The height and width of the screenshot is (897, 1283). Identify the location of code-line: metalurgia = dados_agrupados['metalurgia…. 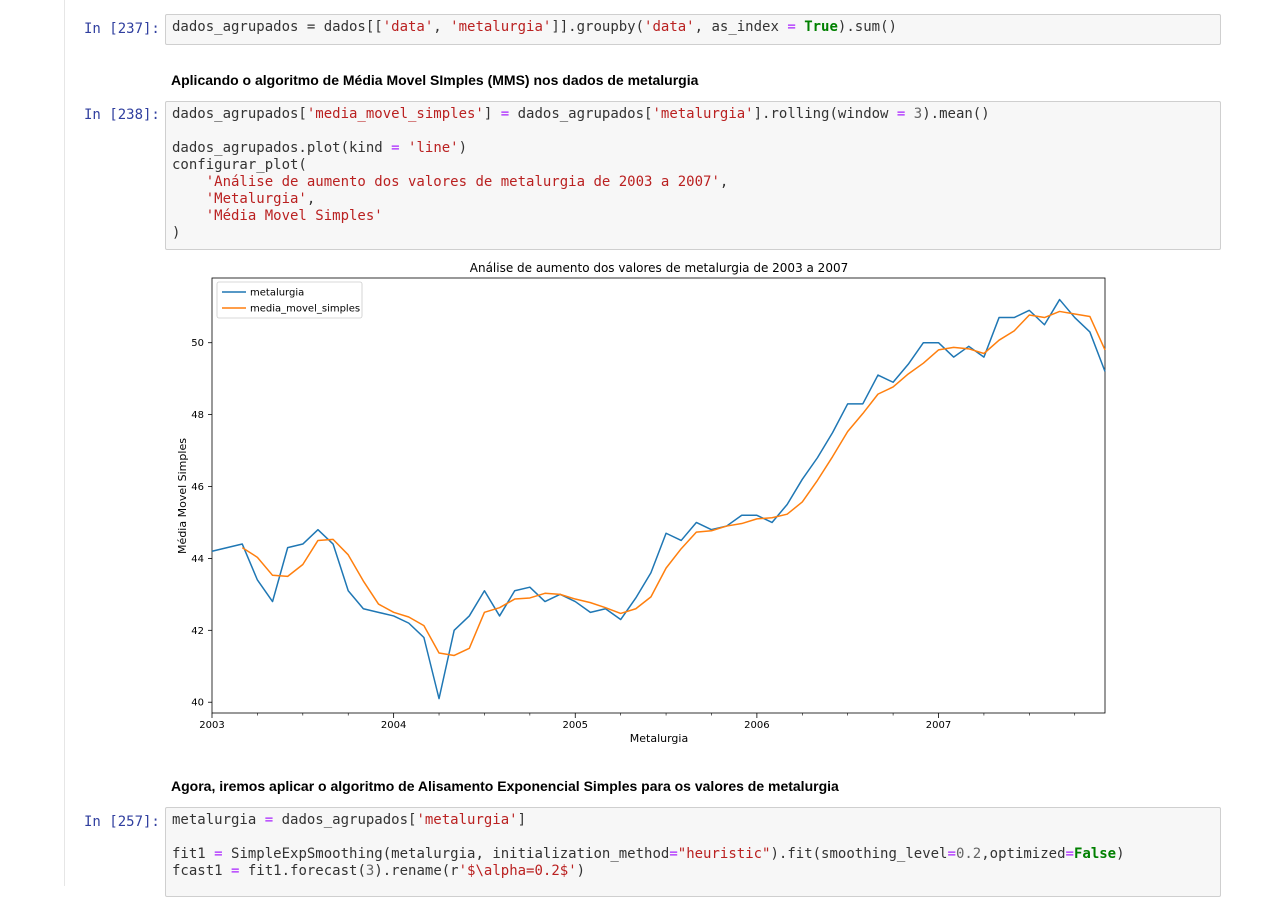
(693, 820).